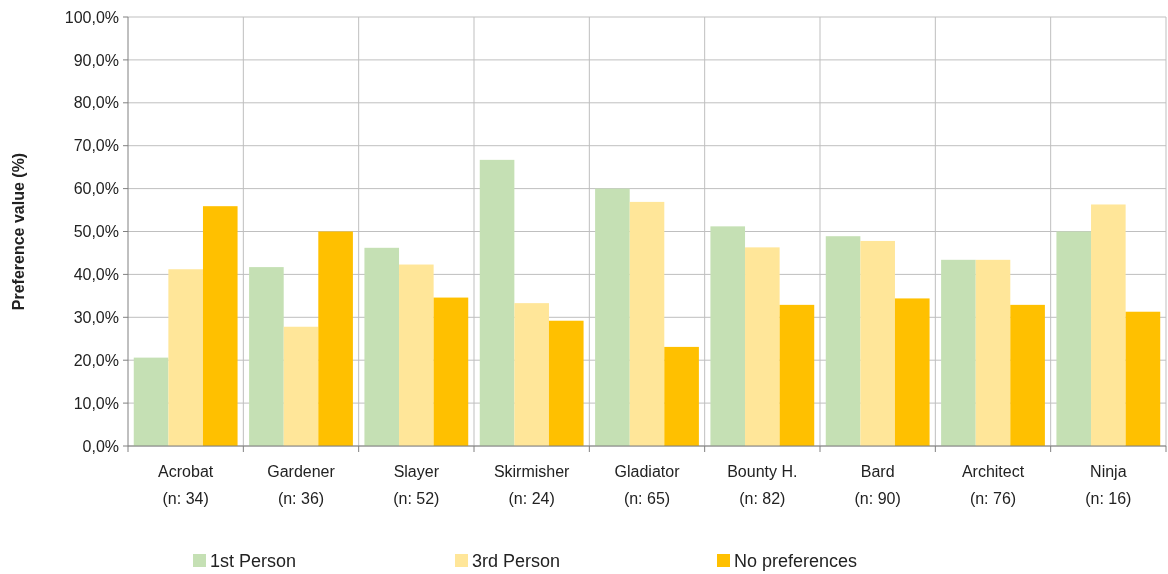 The height and width of the screenshot is (574, 1168). What do you see at coordinates (96, 360) in the screenshot?
I see `y-tick-label: 20,0%` at bounding box center [96, 360].